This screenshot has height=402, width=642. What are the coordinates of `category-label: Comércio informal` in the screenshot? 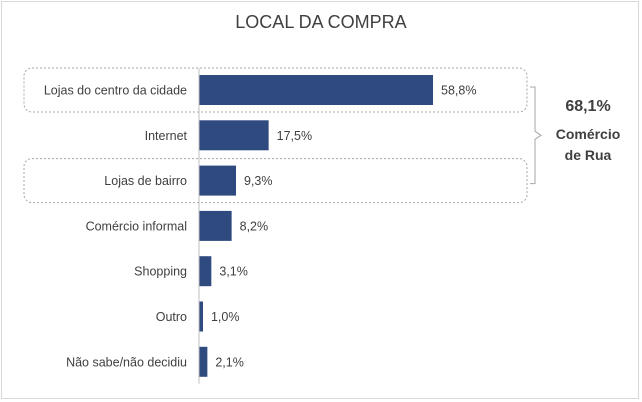 It's located at (136, 226).